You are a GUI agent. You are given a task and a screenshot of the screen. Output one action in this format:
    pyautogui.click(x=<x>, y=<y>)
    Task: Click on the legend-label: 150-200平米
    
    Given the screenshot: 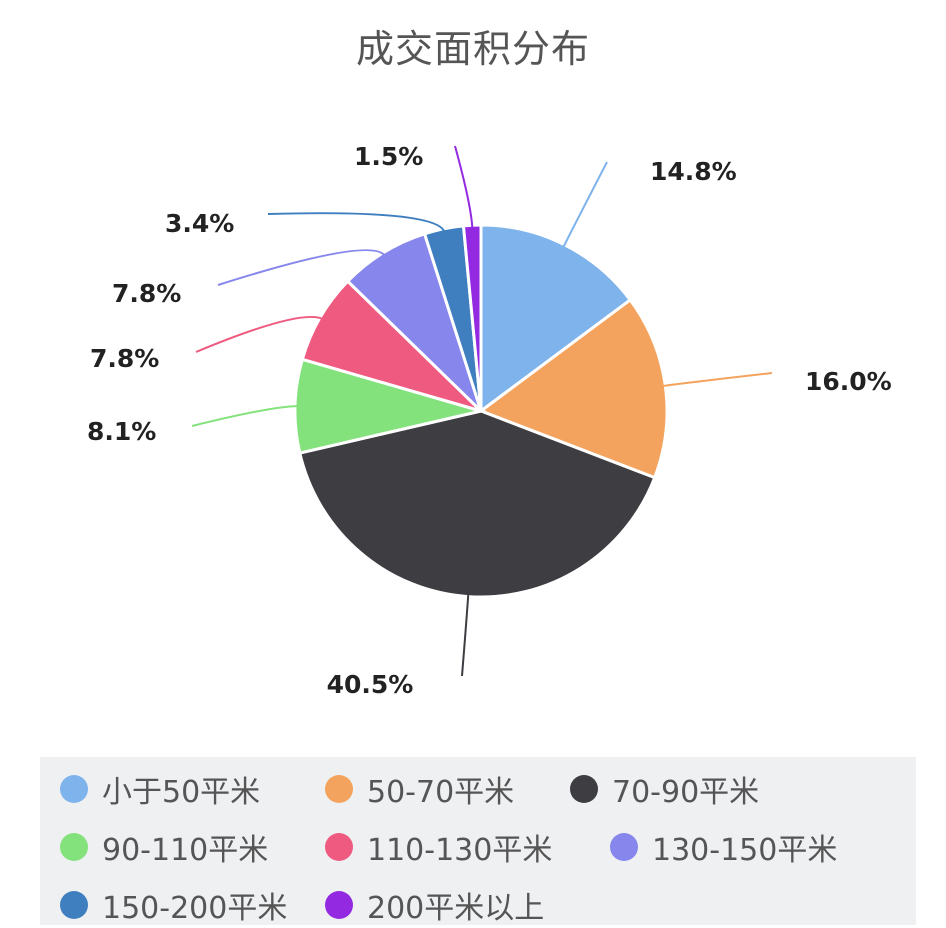 What is the action you would take?
    pyautogui.click(x=195, y=908)
    